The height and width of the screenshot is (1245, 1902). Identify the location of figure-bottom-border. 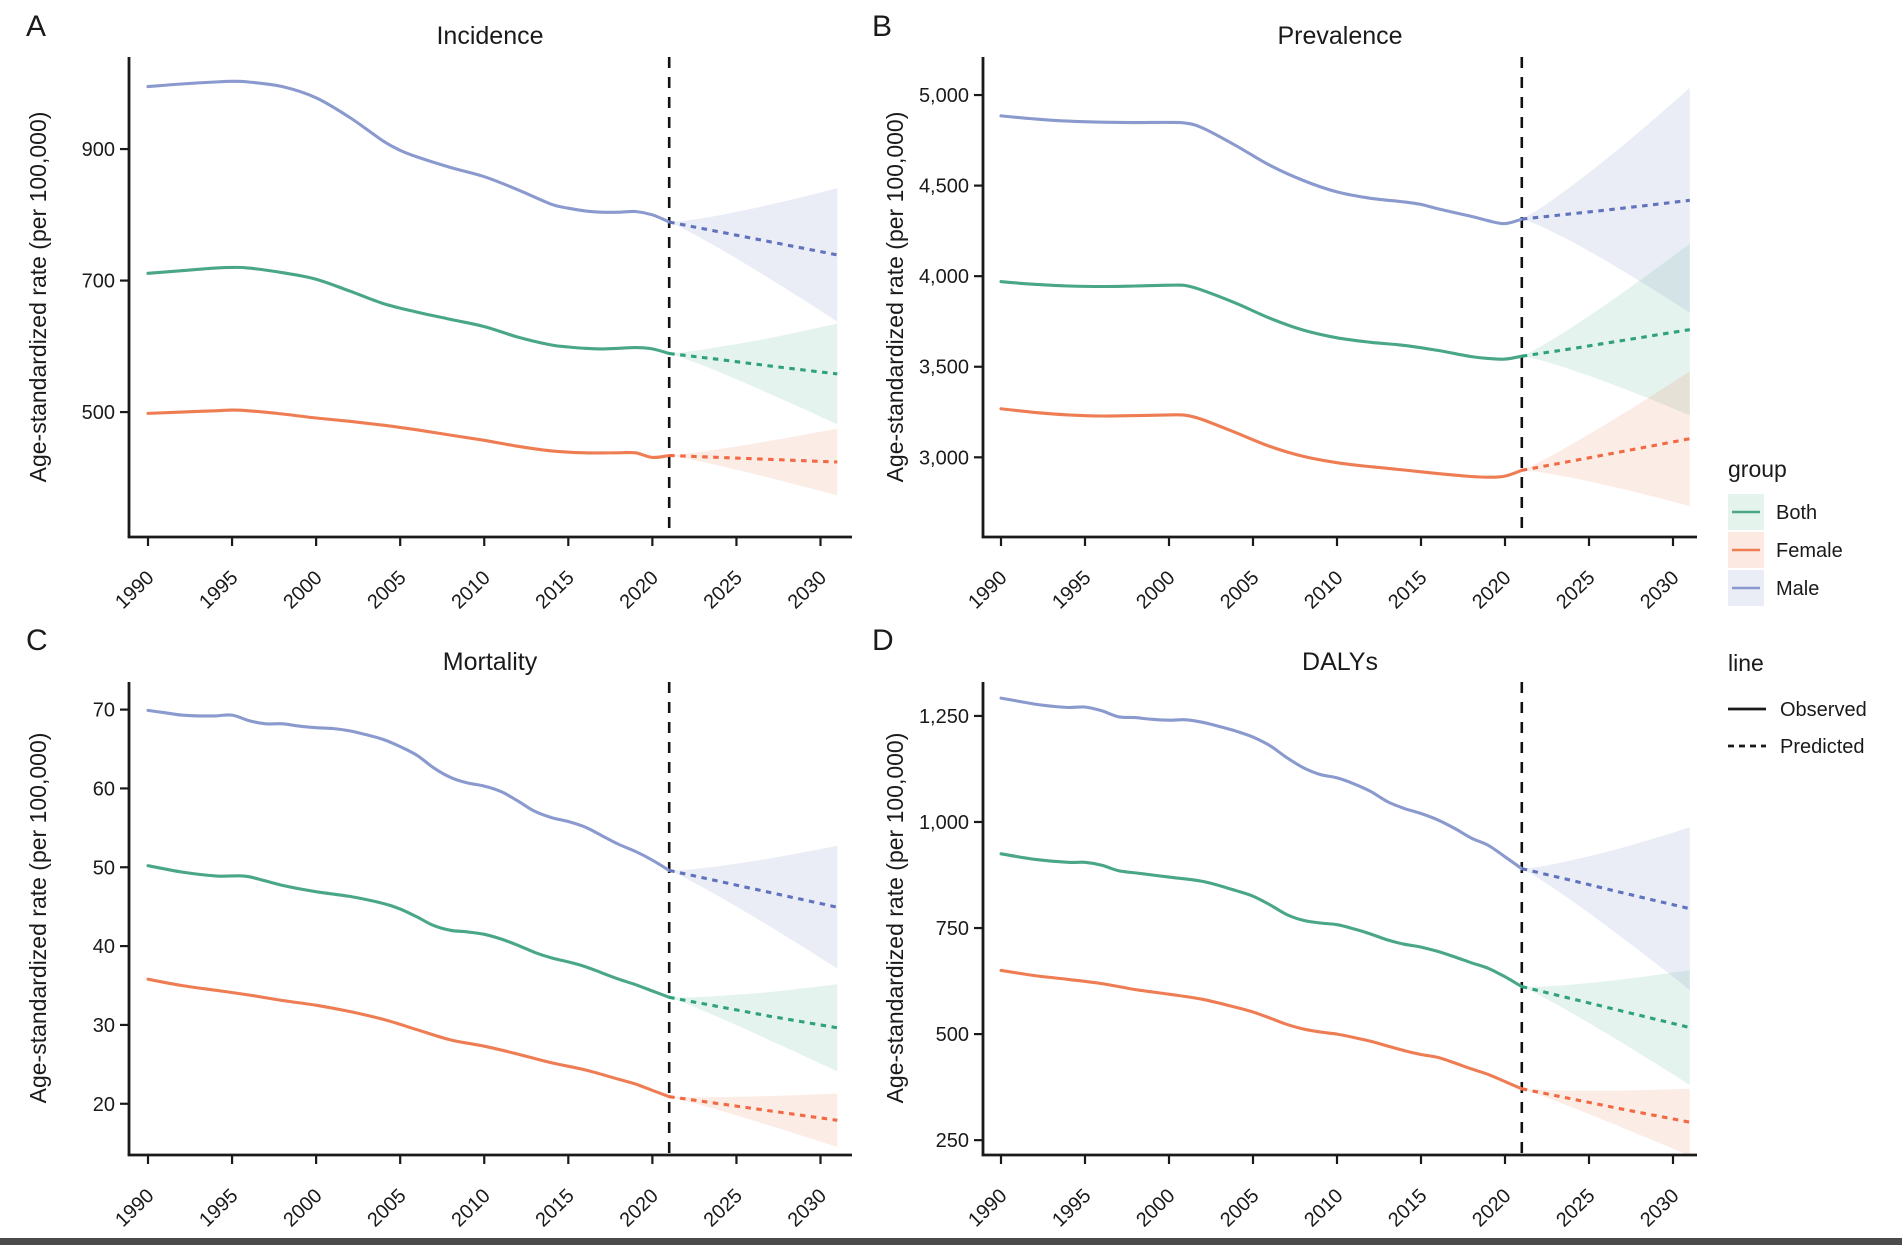
(951, 1241).